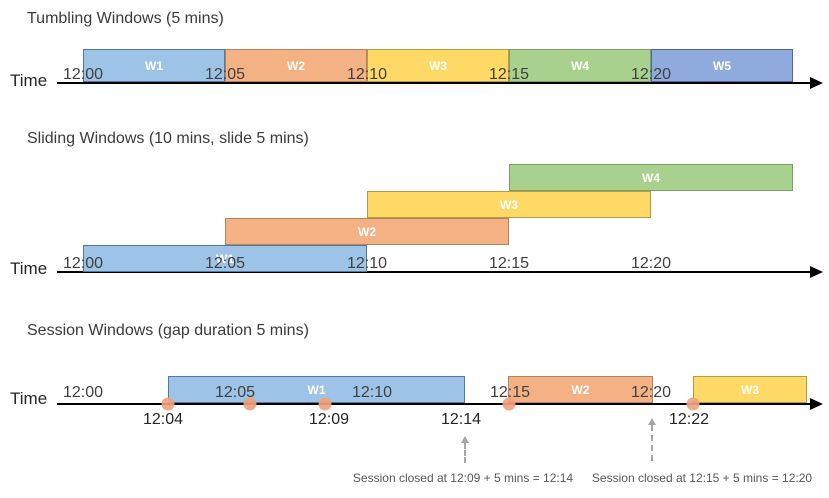  What do you see at coordinates (367, 263) in the screenshot?
I see `sliding-tick-1210: 12:10` at bounding box center [367, 263].